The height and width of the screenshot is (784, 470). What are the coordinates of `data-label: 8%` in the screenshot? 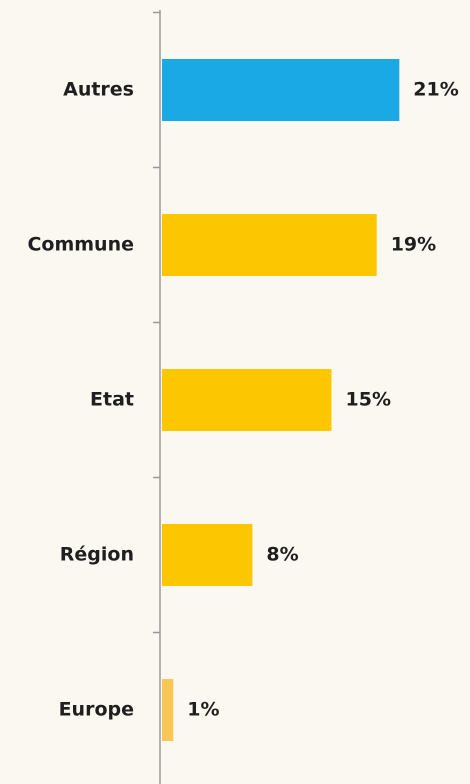 It's located at (282, 555).